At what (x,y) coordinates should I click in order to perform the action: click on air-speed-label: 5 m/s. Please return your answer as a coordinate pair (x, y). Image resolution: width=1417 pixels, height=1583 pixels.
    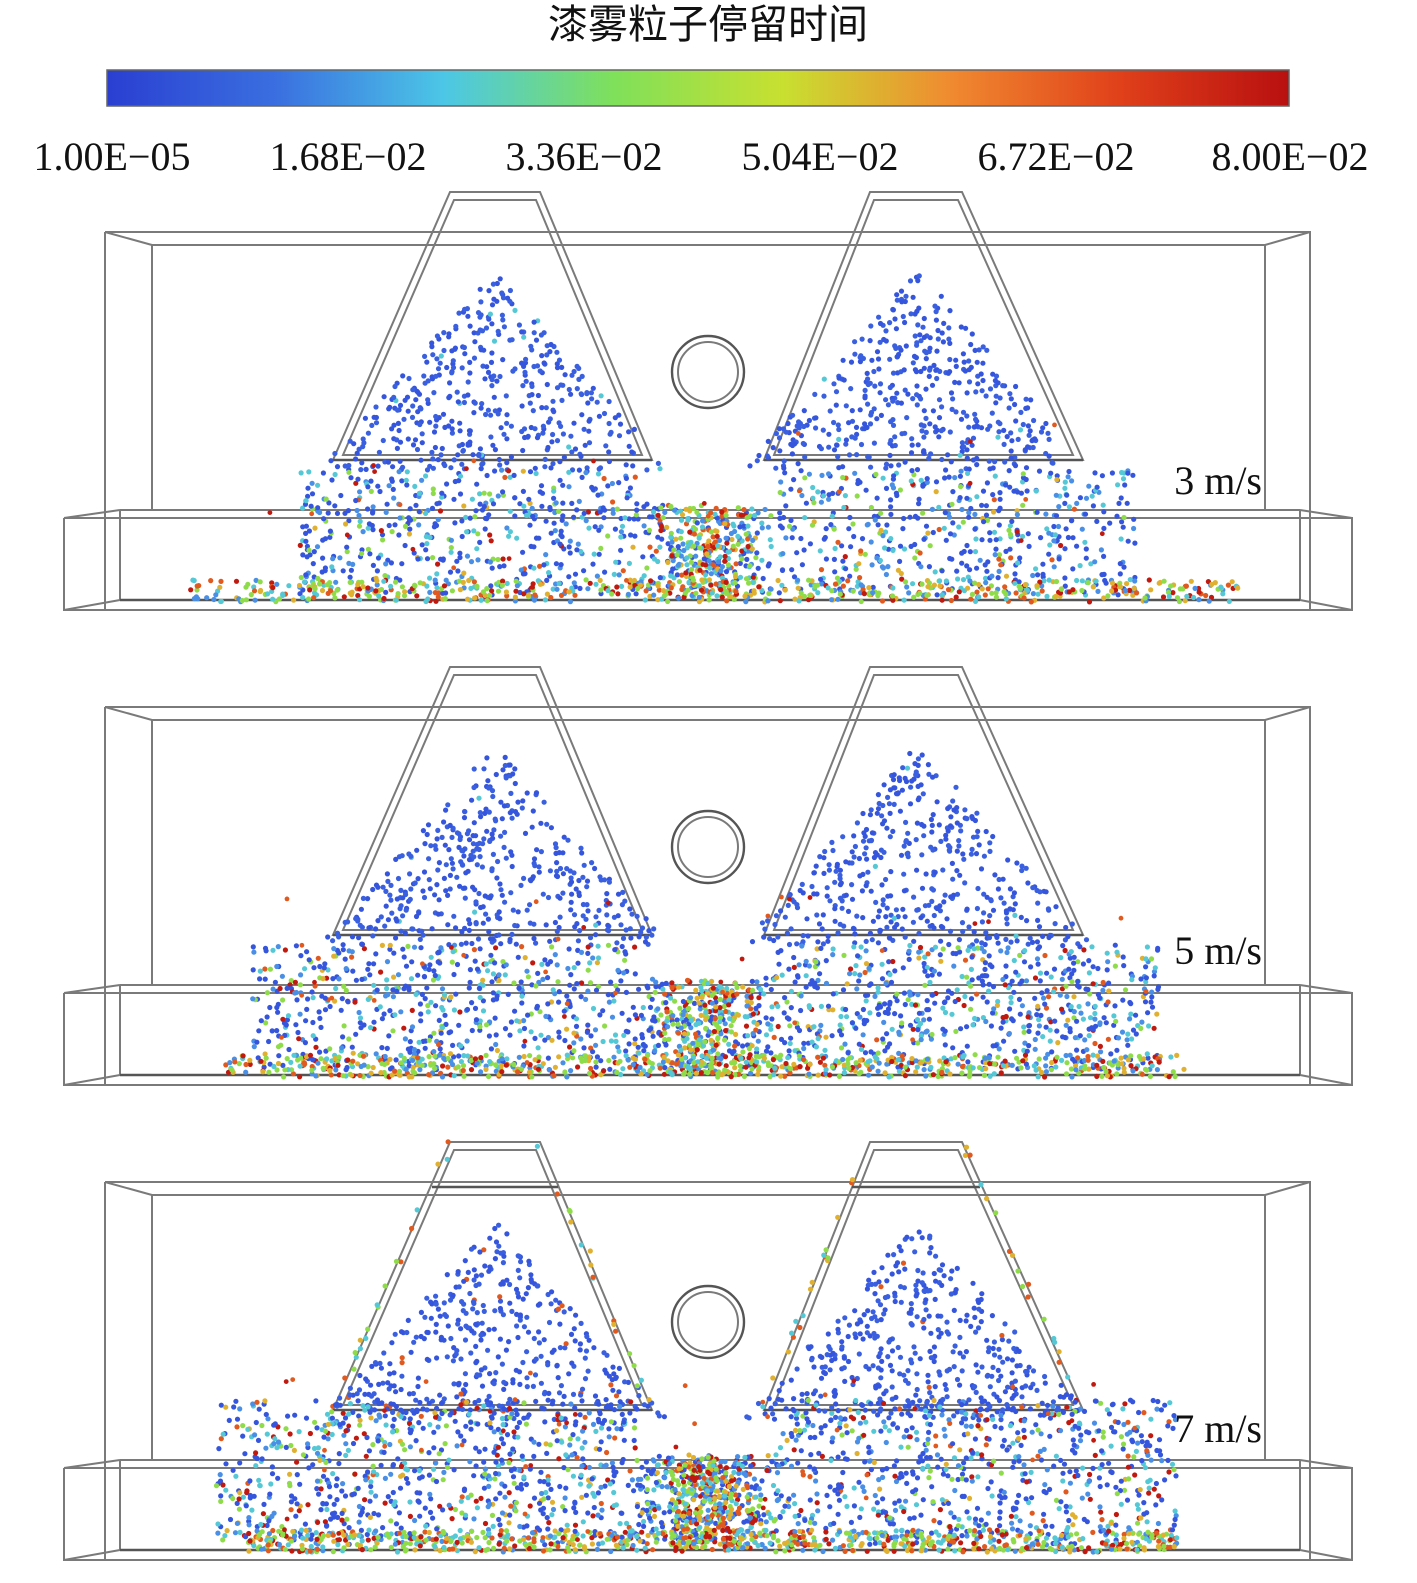
    Looking at the image, I should click on (1218, 950).